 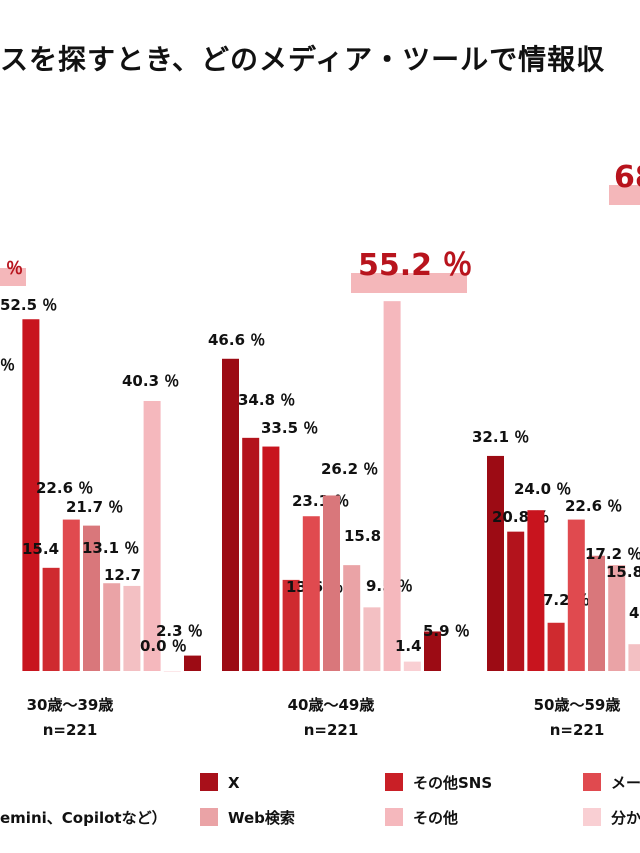 I want to click on legend-label: その他SNS, so click(x=452, y=783).